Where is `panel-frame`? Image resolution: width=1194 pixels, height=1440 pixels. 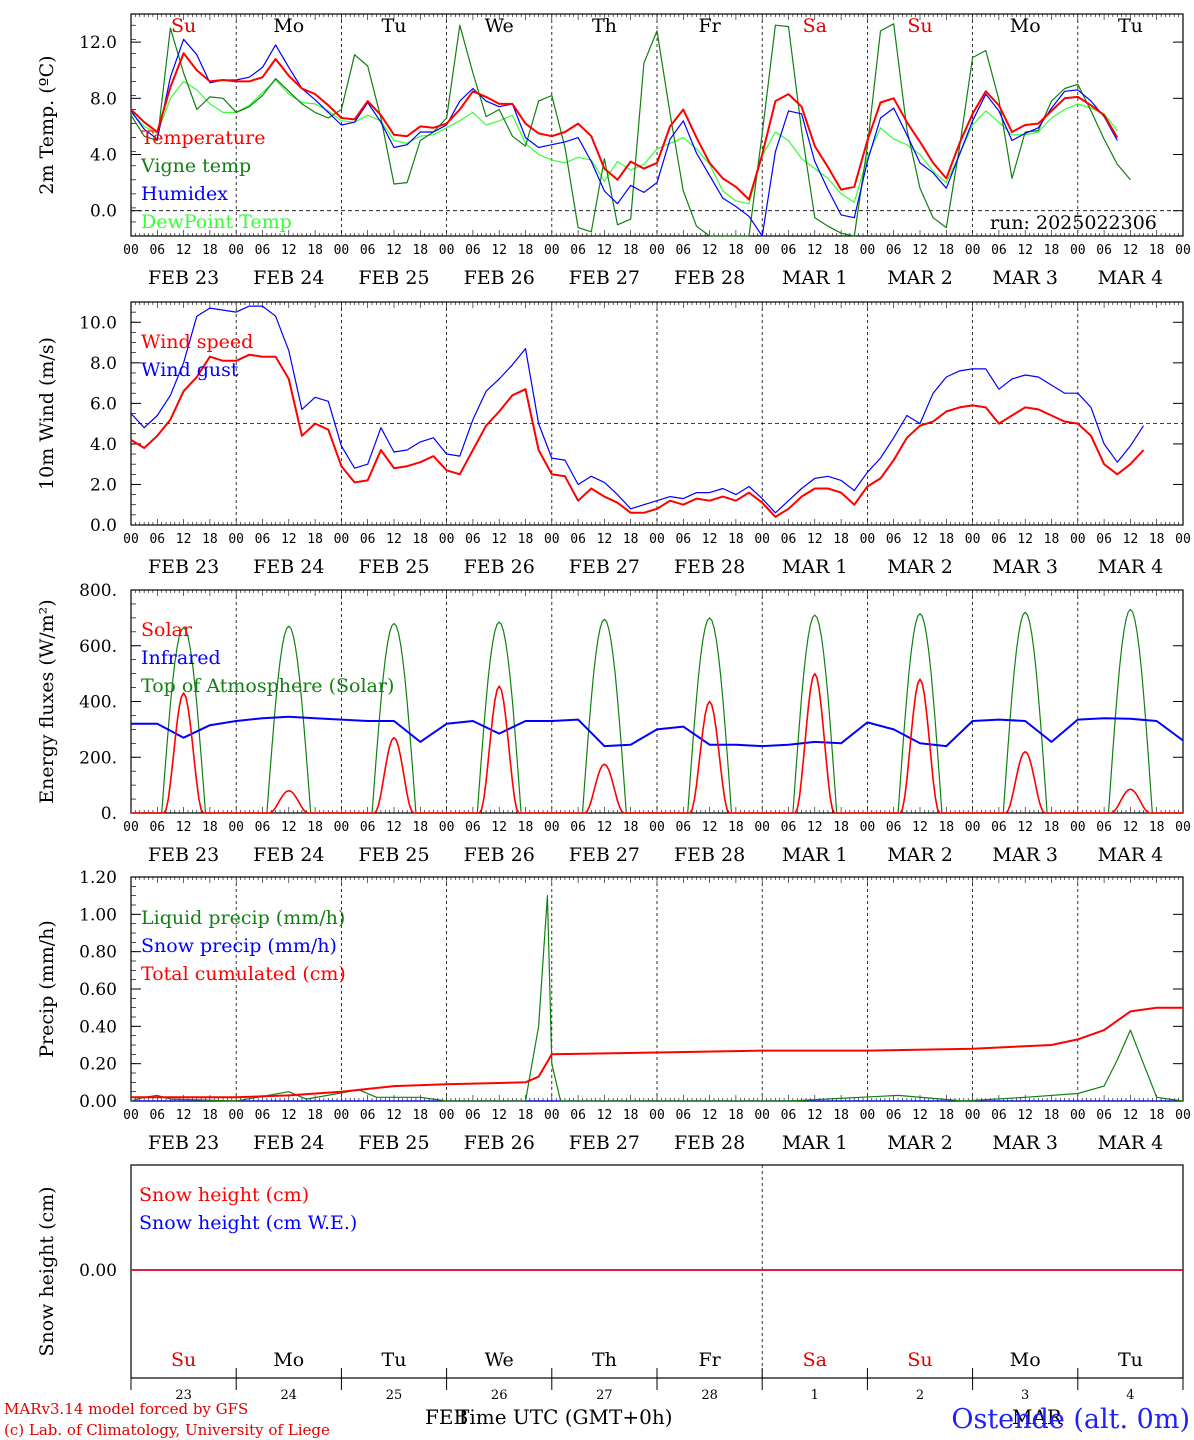
panel-frame is located at coordinates (657, 413).